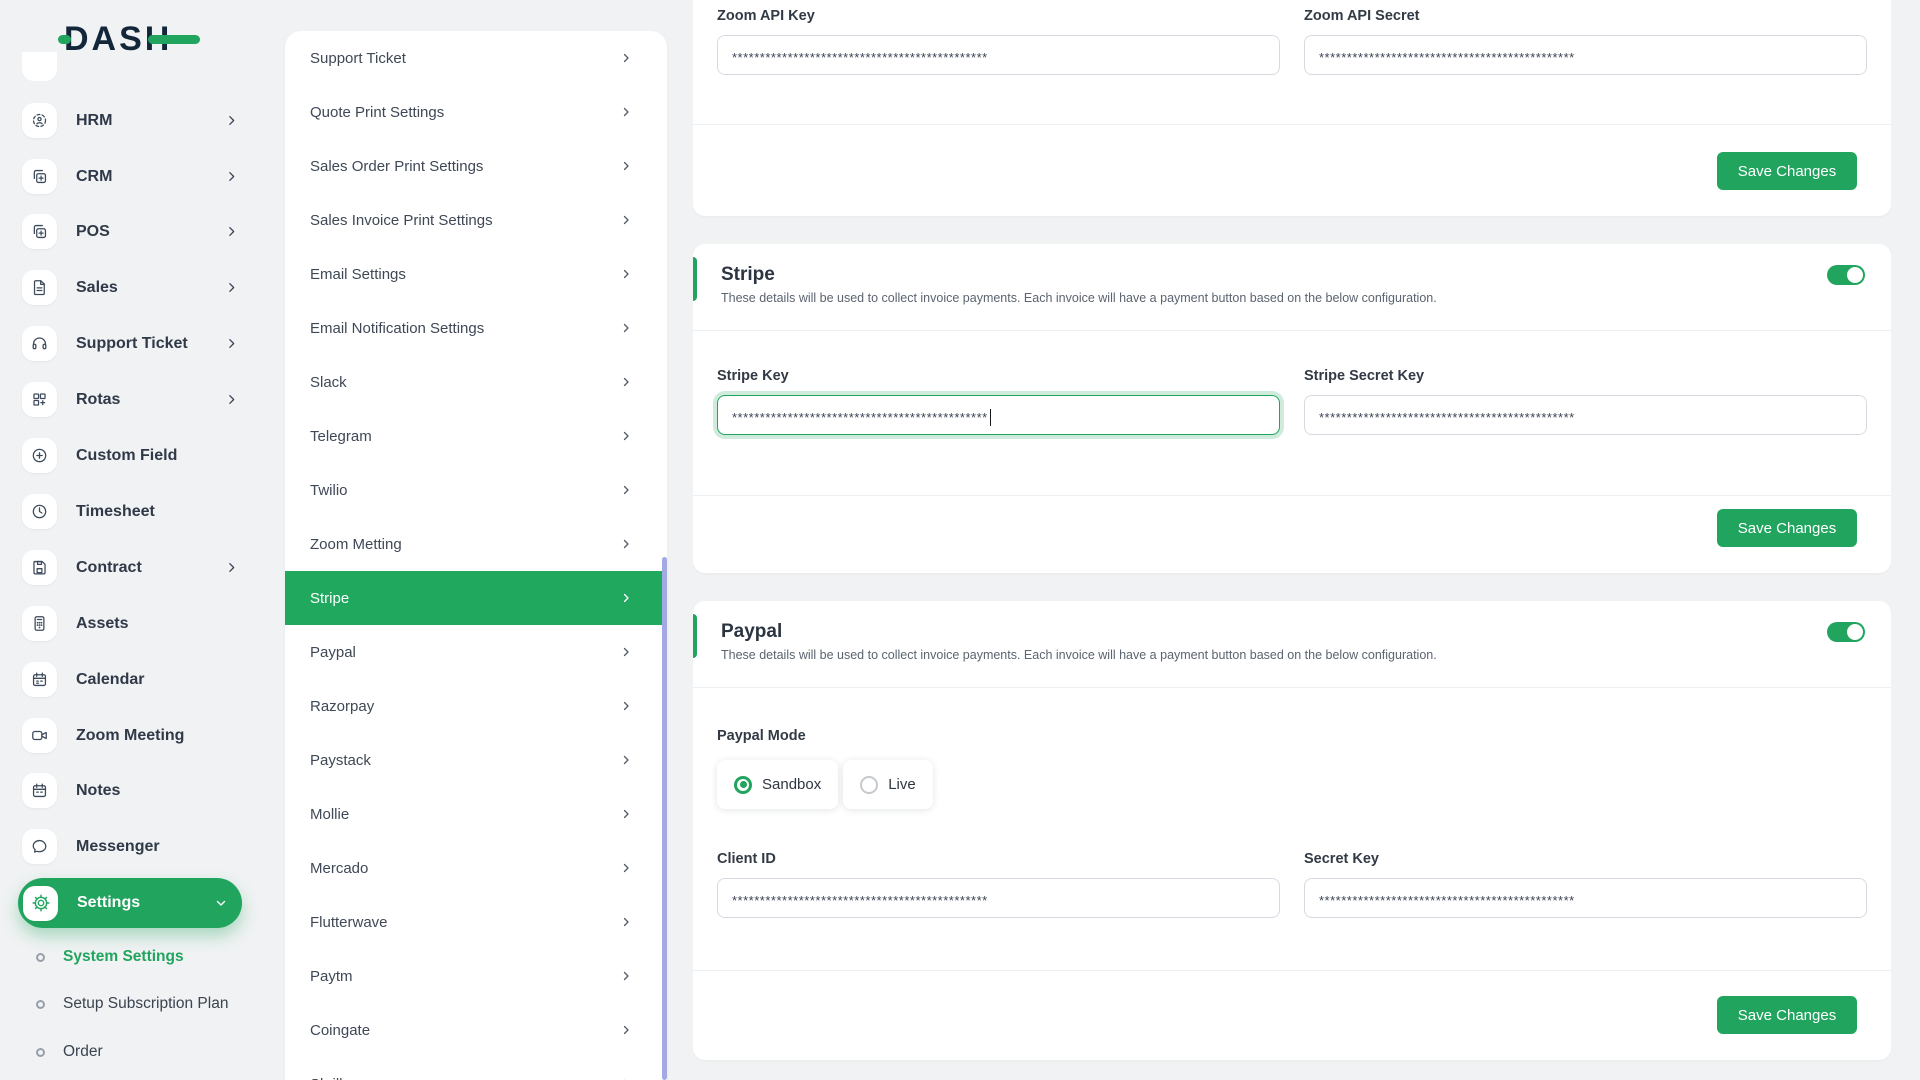 This screenshot has height=1080, width=1920. What do you see at coordinates (131, 567) in the screenshot?
I see `sidebar-item: Contract` at bounding box center [131, 567].